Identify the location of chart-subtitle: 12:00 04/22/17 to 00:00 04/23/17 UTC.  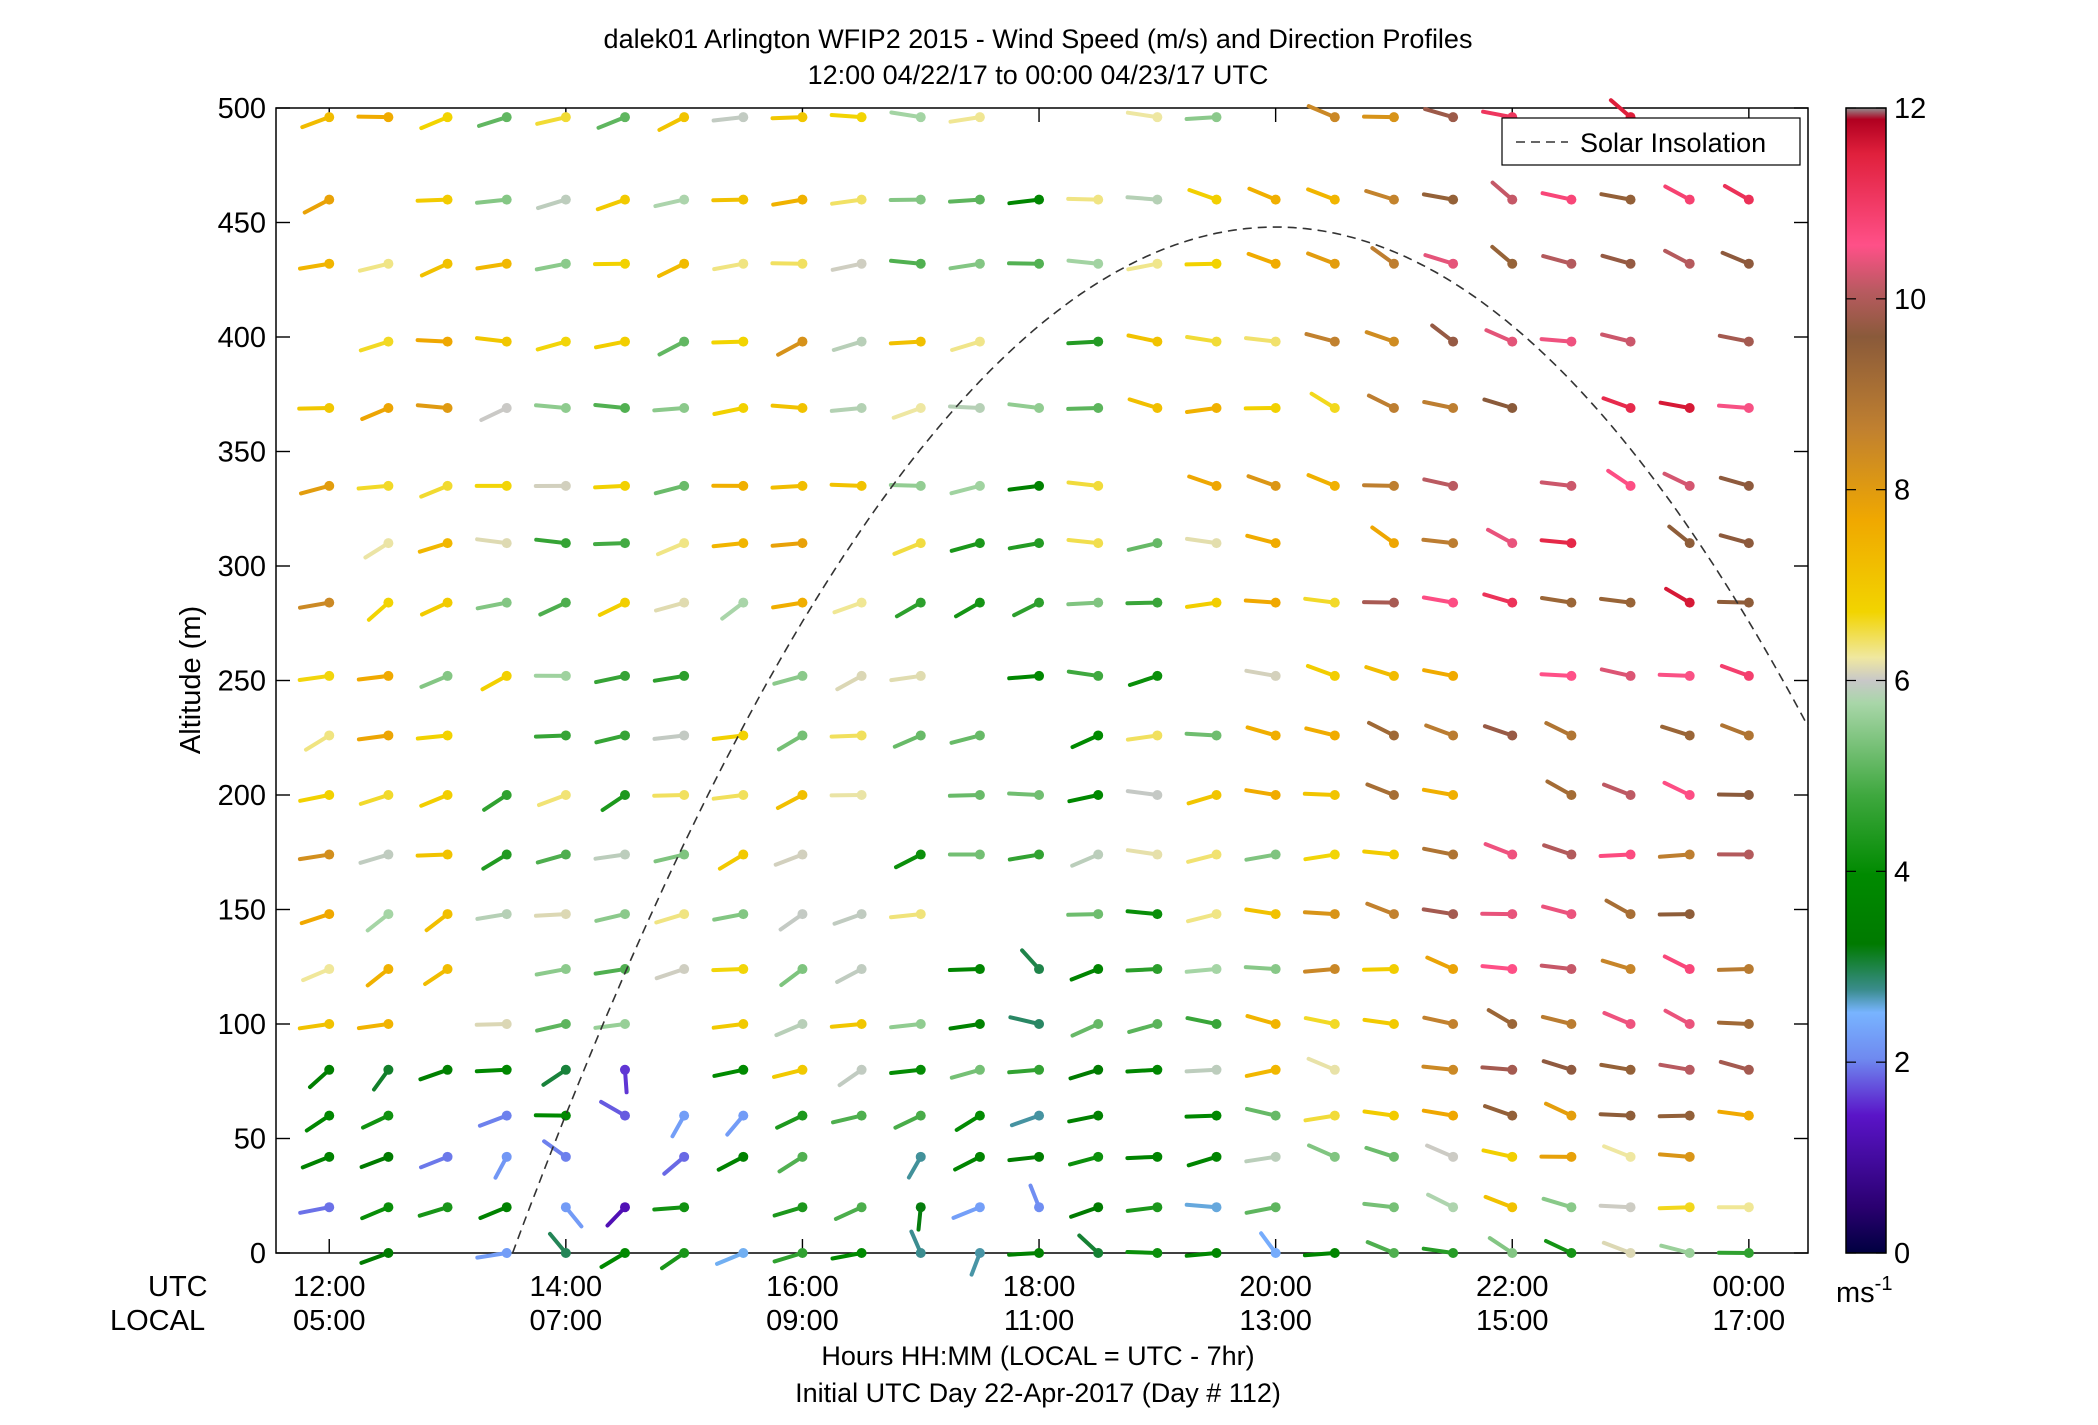
(1038, 75).